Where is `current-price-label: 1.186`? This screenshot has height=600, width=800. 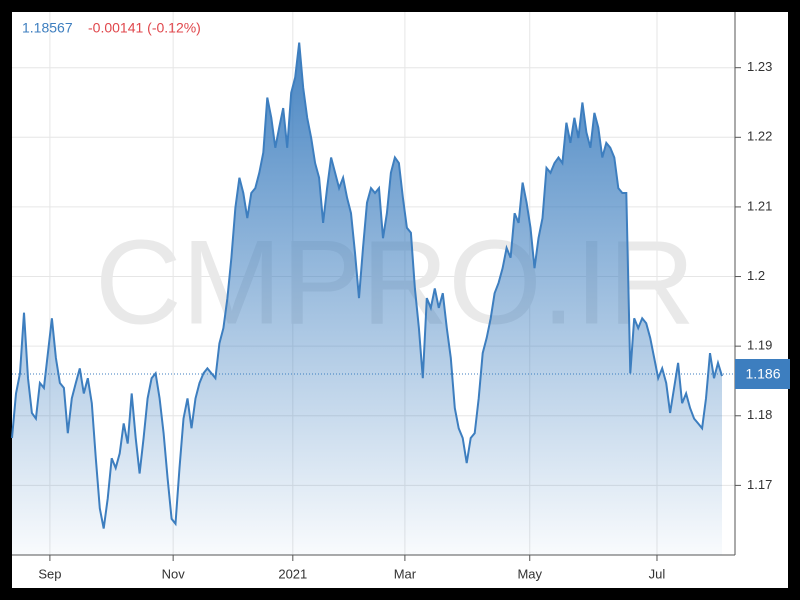 current-price-label: 1.186 is located at coordinates (762, 374).